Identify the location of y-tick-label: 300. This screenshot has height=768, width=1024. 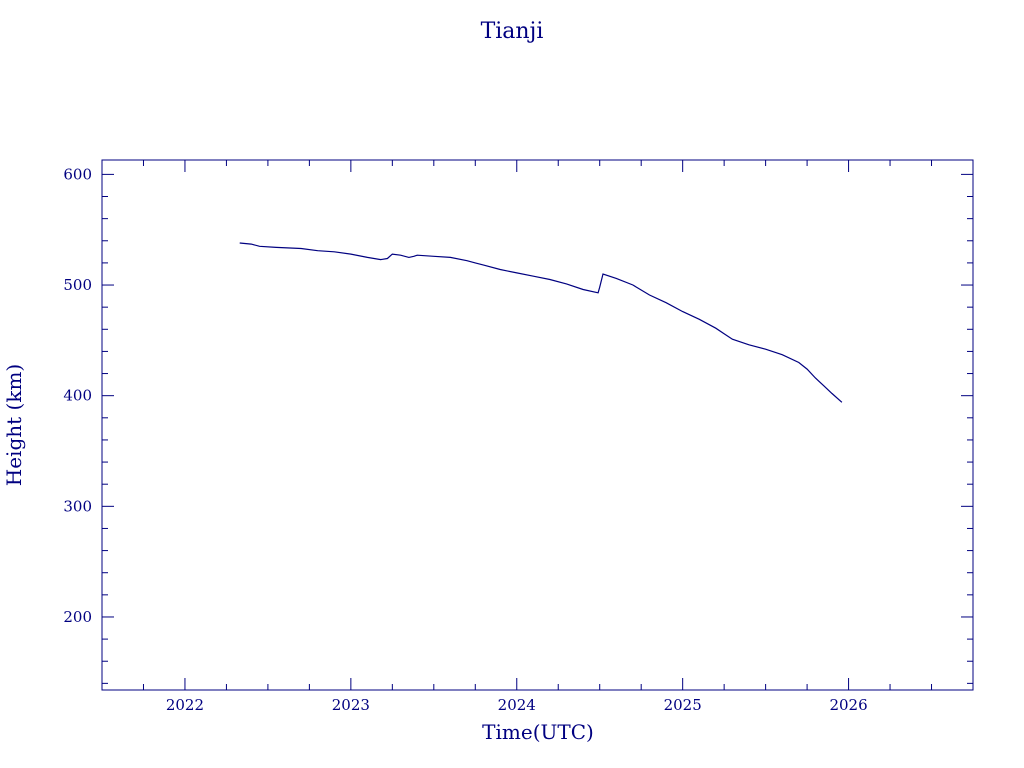
(77, 506).